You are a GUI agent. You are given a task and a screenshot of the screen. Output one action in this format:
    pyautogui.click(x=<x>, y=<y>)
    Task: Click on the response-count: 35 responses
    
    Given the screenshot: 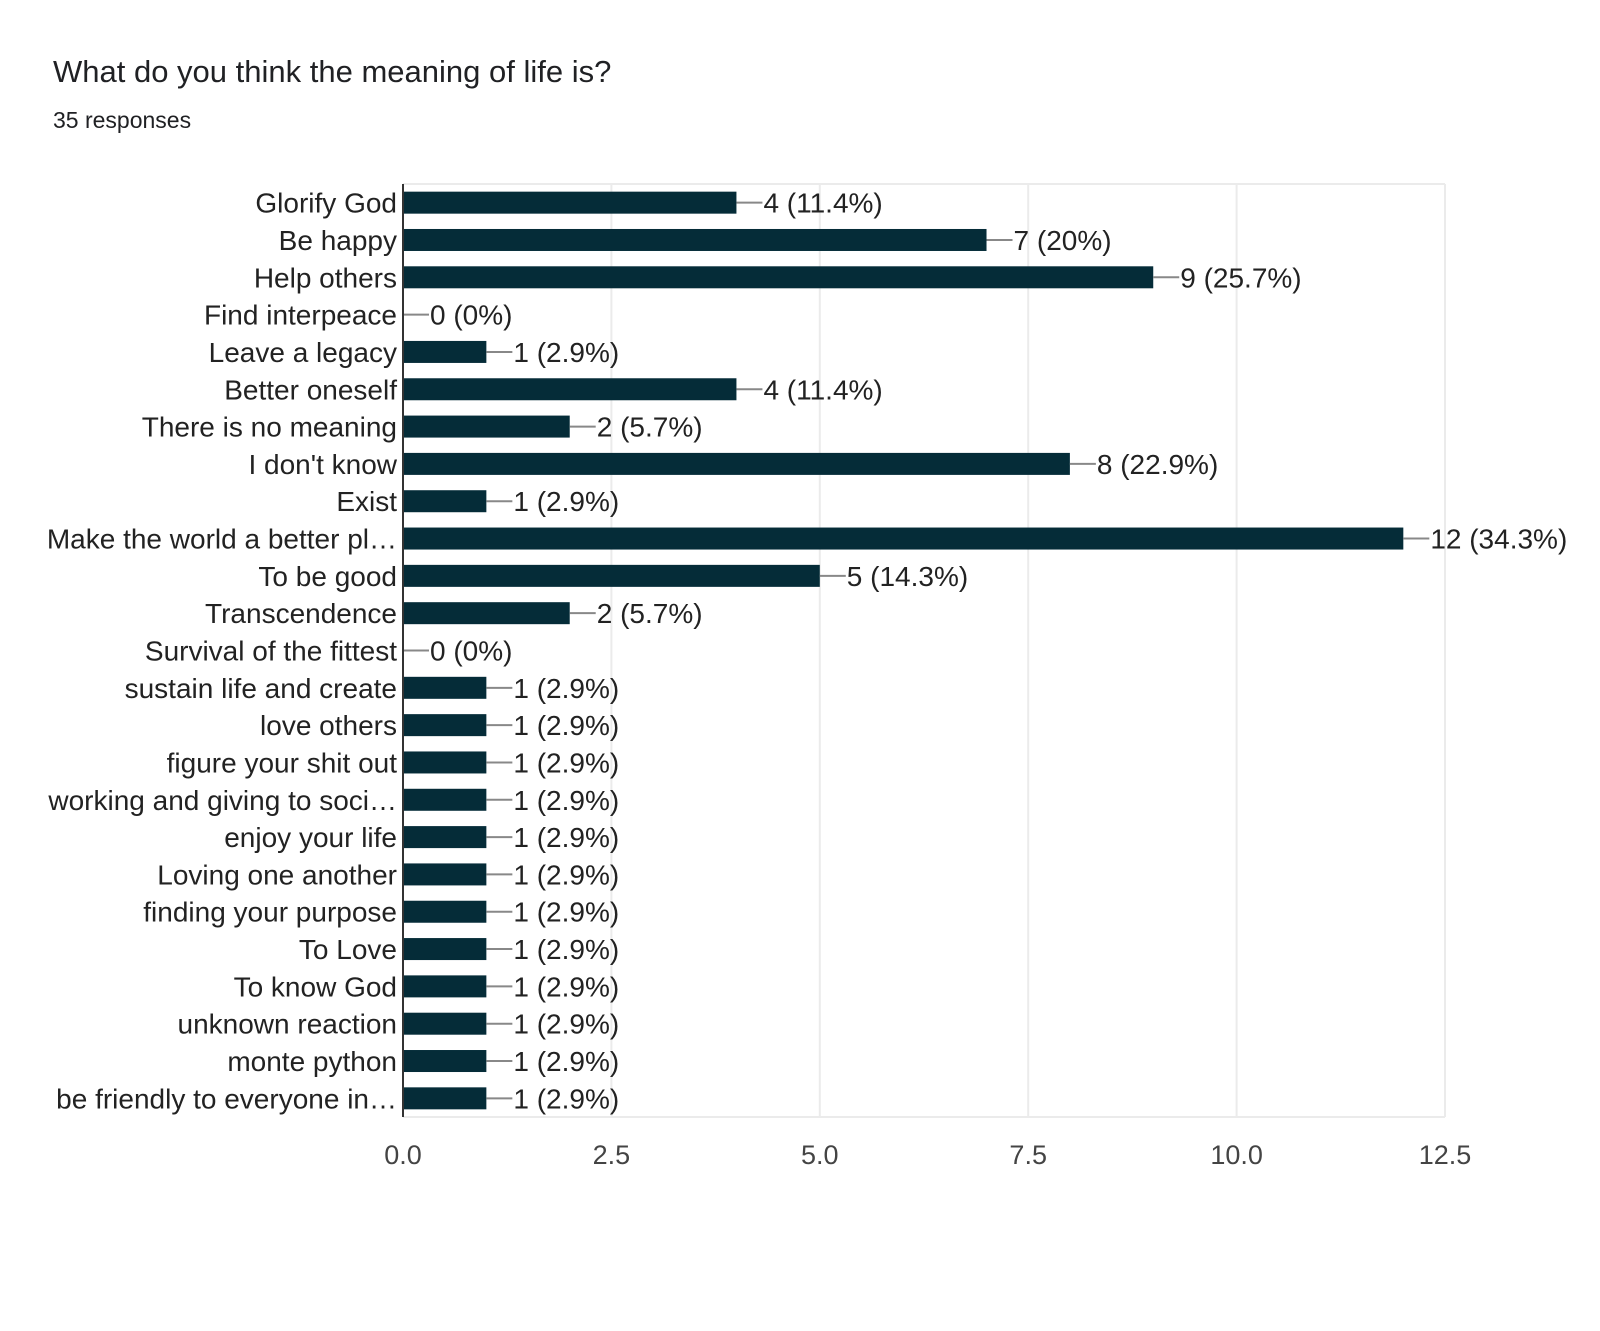 What is the action you would take?
    pyautogui.click(x=122, y=120)
    